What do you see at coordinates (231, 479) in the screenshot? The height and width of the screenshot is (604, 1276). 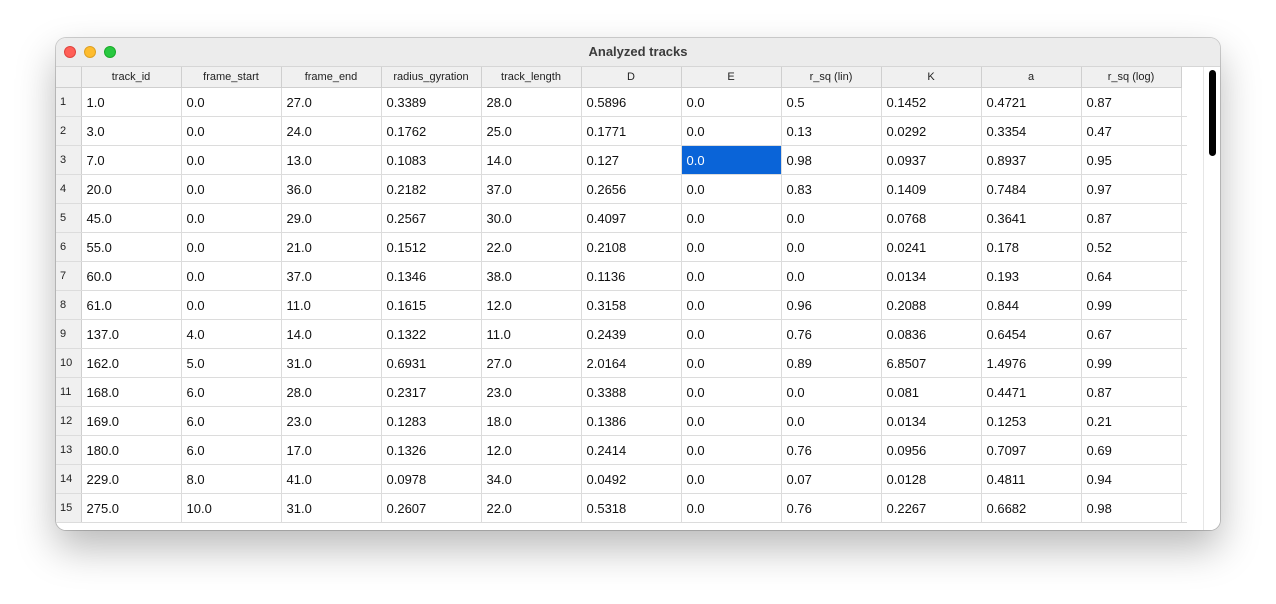 I see `table-cell: 8.0` at bounding box center [231, 479].